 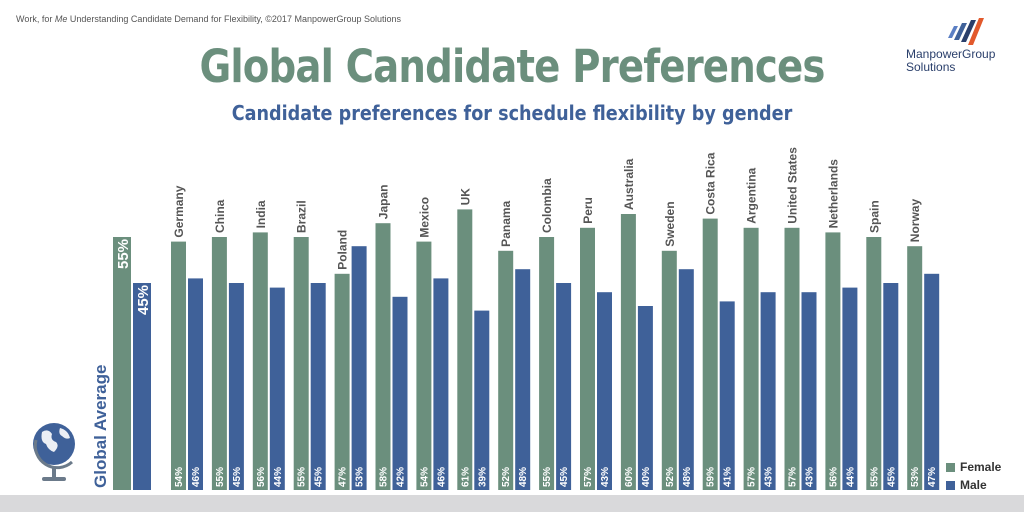 I want to click on data-label-female: 60%, so click(x=629, y=477).